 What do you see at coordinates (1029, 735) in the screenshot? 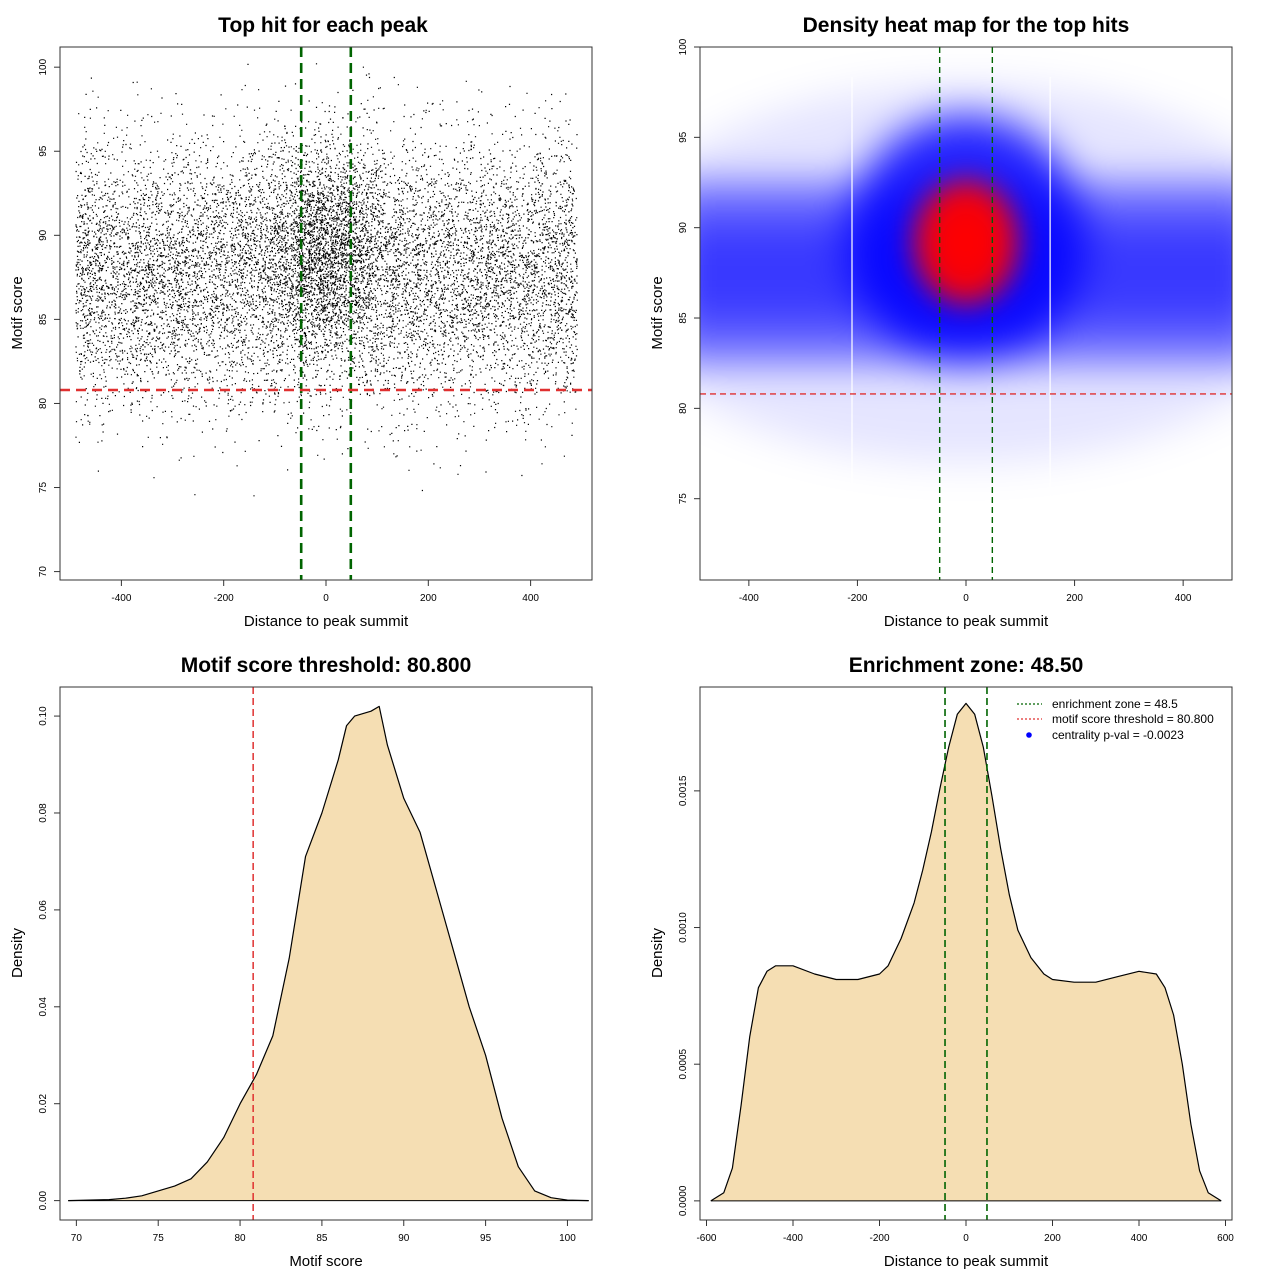
I see `legend-pval-point` at bounding box center [1029, 735].